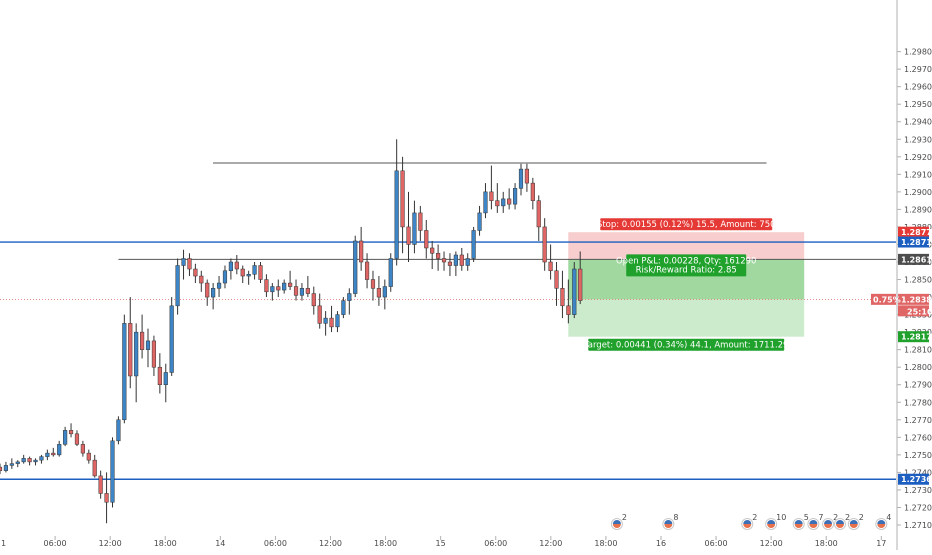 Image resolution: width=932 pixels, height=555 pixels. Describe the element at coordinates (918, 87) in the screenshot. I see `price-tick-label: 1.29600` at that location.